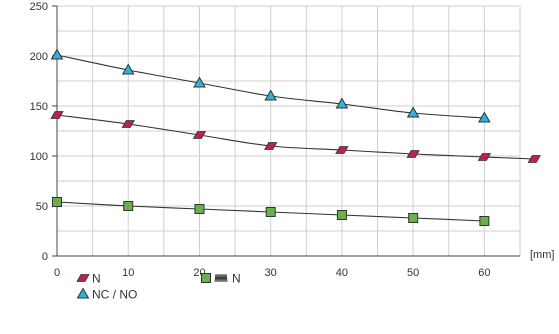  I want to click on y-tick-label: 0, so click(45, 257).